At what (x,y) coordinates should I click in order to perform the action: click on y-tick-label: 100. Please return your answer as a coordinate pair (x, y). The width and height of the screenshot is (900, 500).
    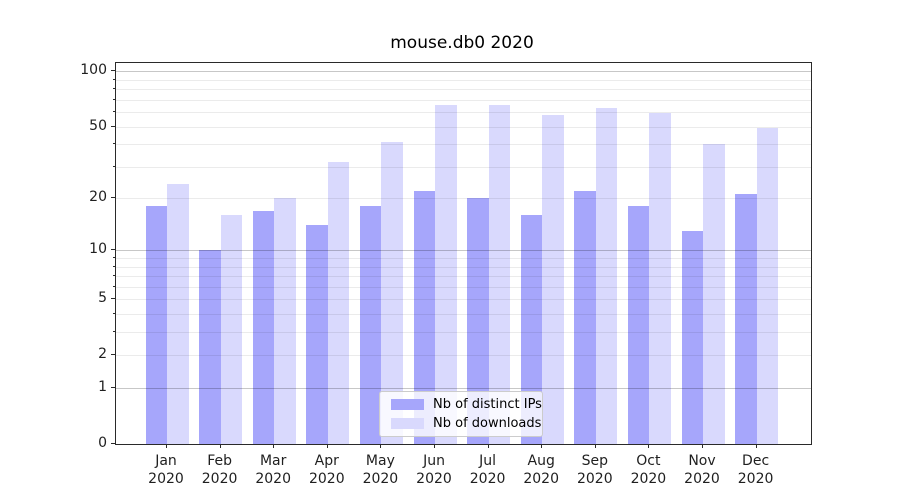
    Looking at the image, I should click on (93, 70).